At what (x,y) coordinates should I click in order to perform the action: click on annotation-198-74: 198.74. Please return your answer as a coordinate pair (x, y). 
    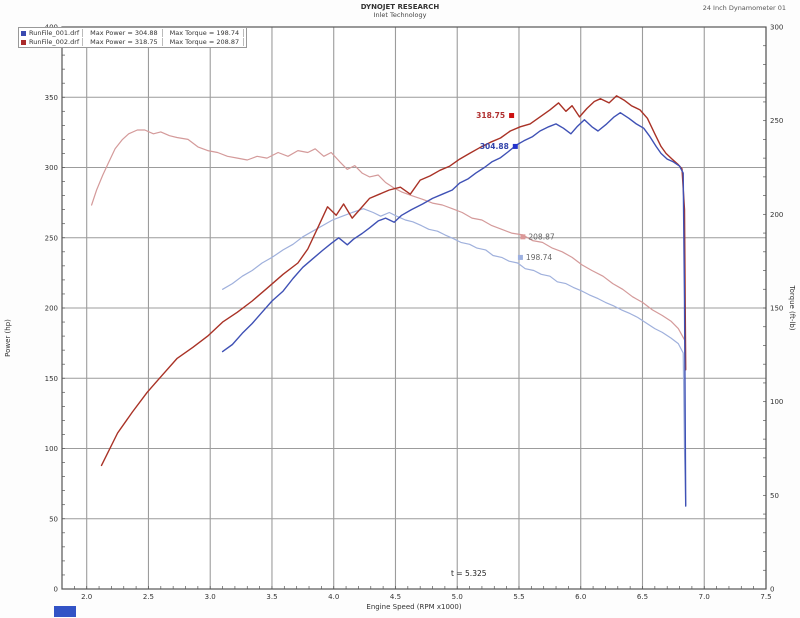
    Looking at the image, I should click on (534, 257).